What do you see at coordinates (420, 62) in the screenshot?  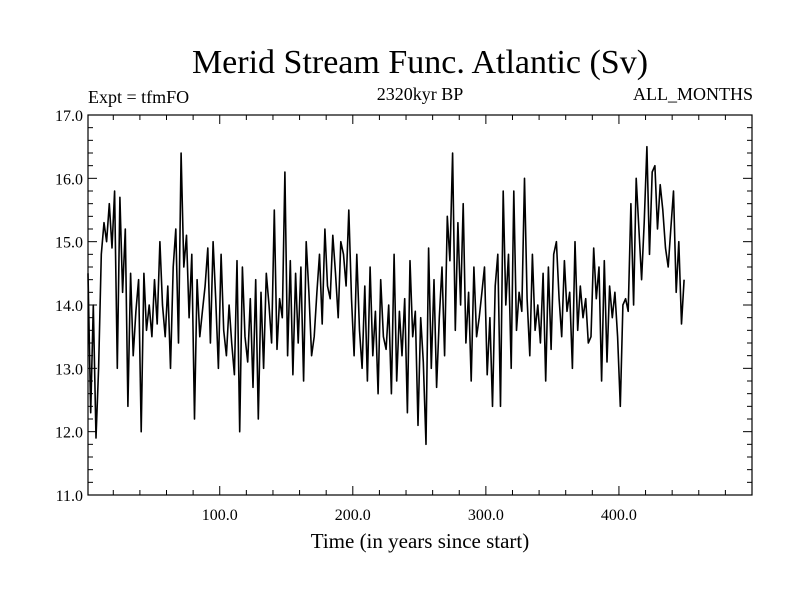 I see `chart-title: Merid Stream Func. Atlantic (Sv)` at bounding box center [420, 62].